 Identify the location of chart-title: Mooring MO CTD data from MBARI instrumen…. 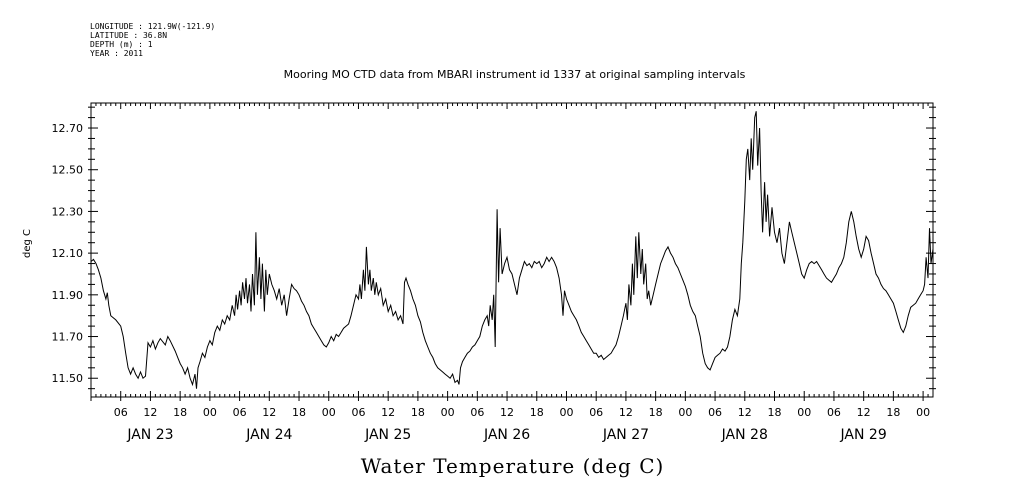
(514, 74).